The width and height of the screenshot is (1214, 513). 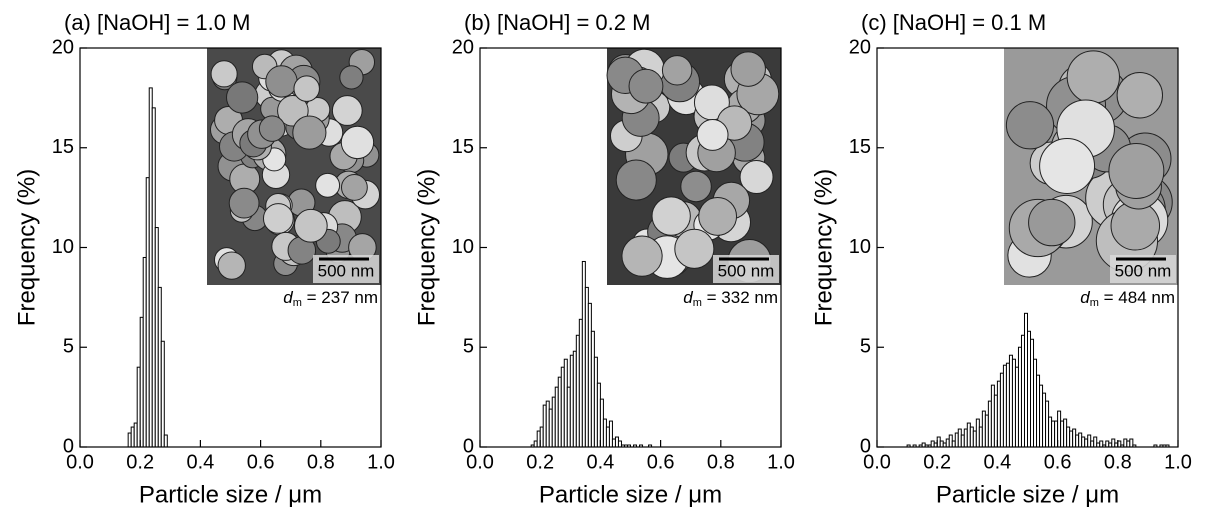 I want to click on dm-annotation: dm = 332 nm, so click(x=730, y=298).